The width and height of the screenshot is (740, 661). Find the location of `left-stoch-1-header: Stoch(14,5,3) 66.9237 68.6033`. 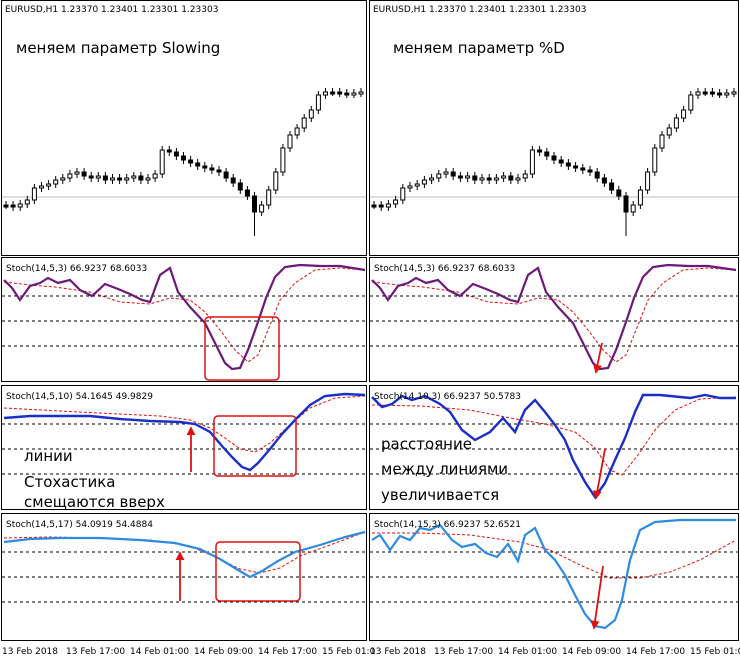

left-stoch-1-header: Stoch(14,5,3) 66.9237 68.6033 is located at coordinates (76, 269).